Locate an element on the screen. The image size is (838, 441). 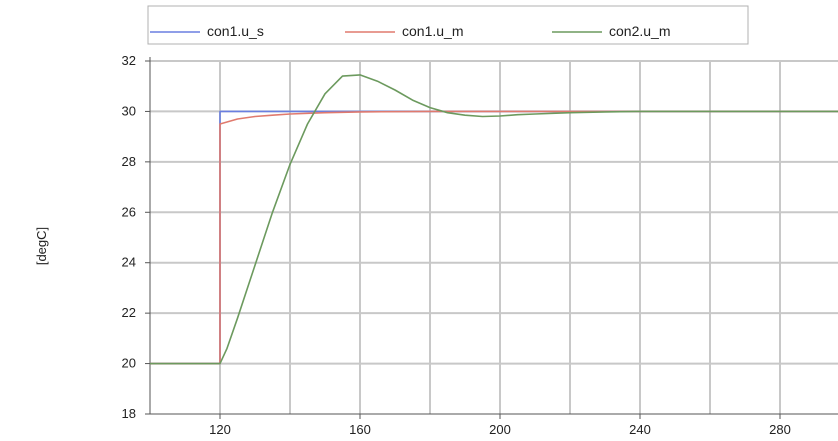
y-tick-label: 18 is located at coordinates (129, 413).